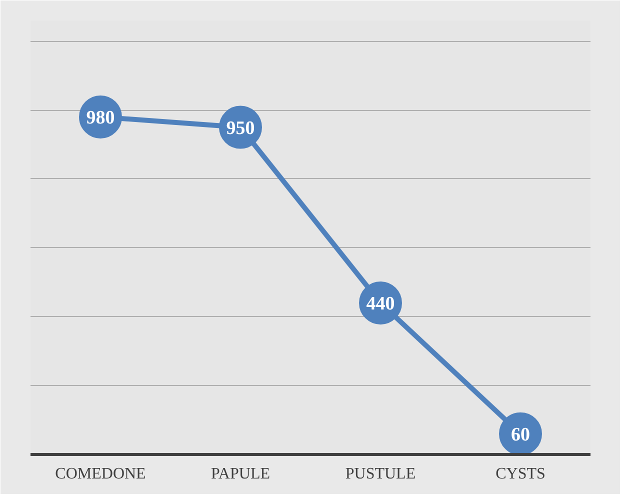  I want to click on x-tick-label: CYSTS, so click(521, 474).